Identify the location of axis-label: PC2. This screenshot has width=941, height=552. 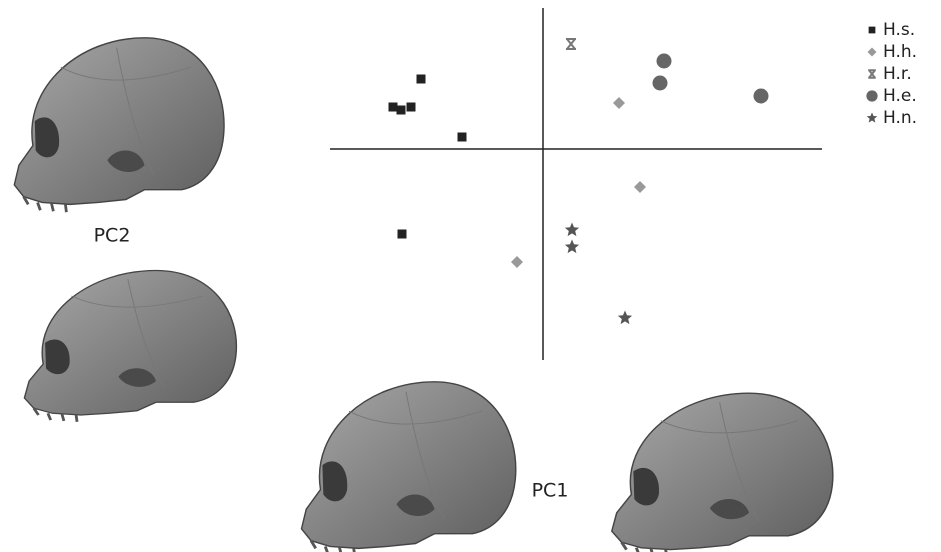
(112, 236).